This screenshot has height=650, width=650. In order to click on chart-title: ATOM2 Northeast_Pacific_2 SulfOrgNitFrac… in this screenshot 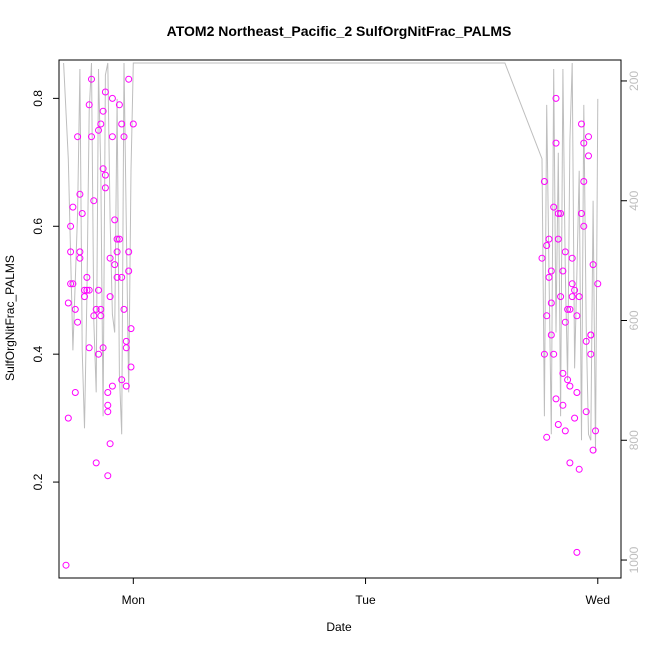, I will do `click(339, 31)`.